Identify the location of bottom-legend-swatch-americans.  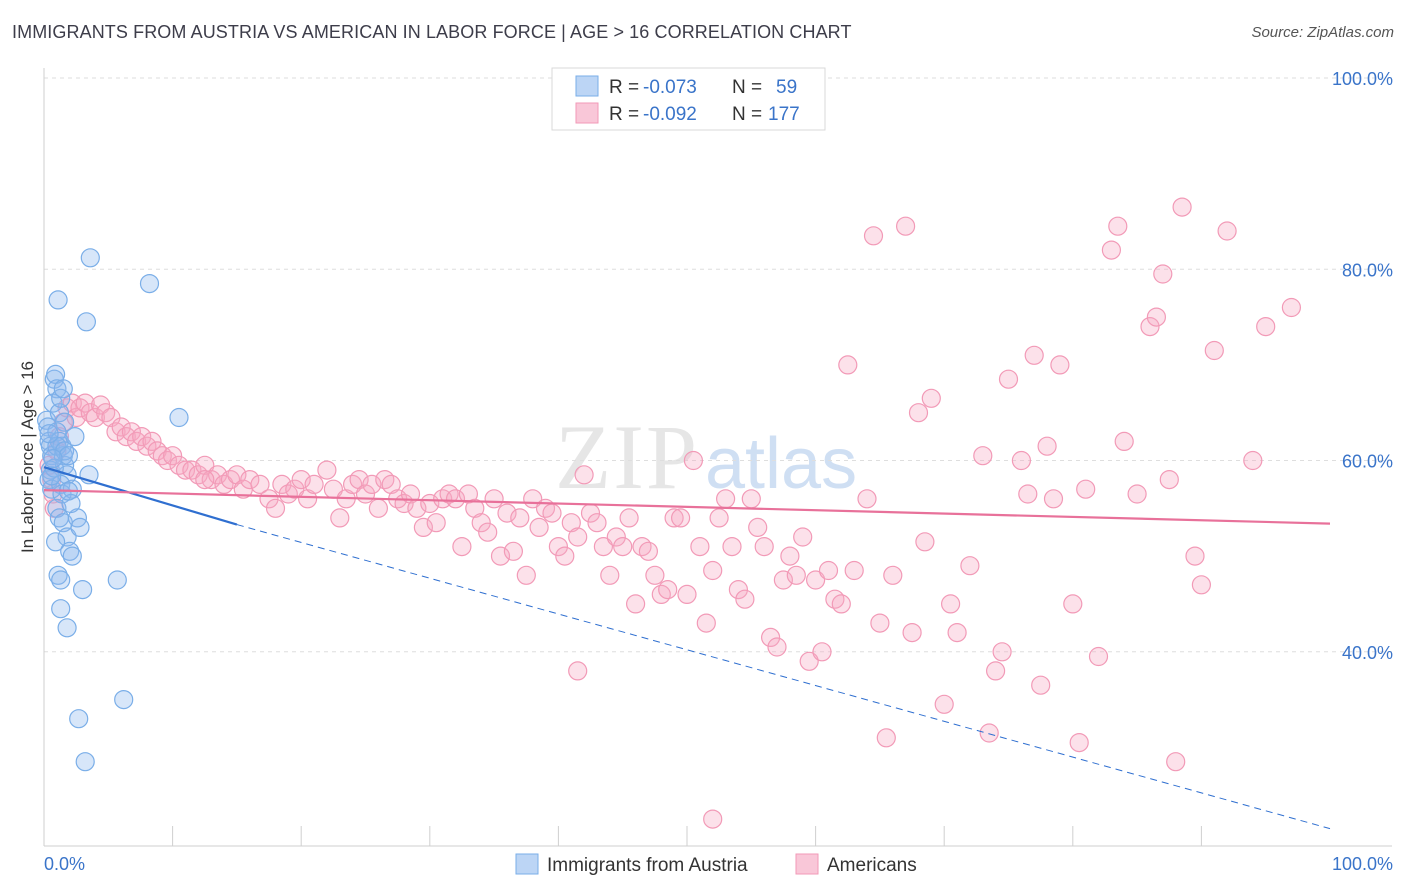
(807, 864).